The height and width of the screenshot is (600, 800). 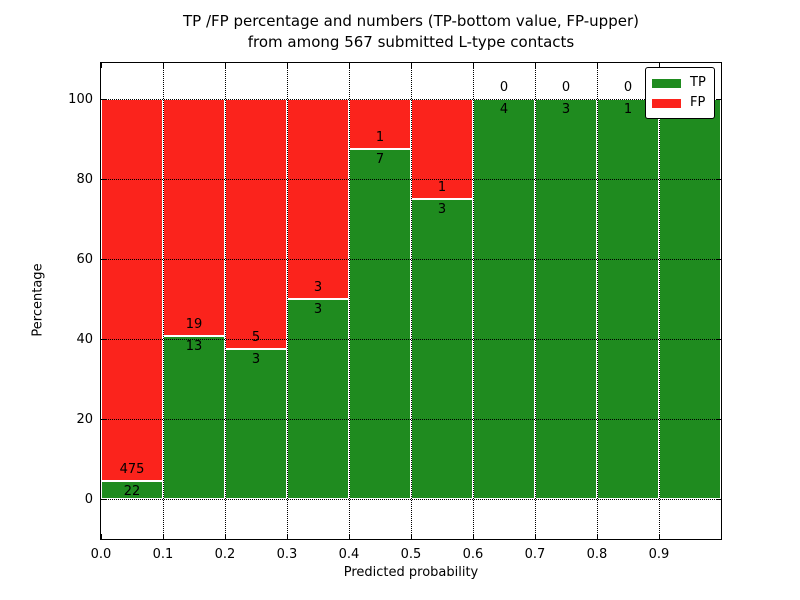 What do you see at coordinates (349, 554) in the screenshot?
I see `x-tick-label: 0.4` at bounding box center [349, 554].